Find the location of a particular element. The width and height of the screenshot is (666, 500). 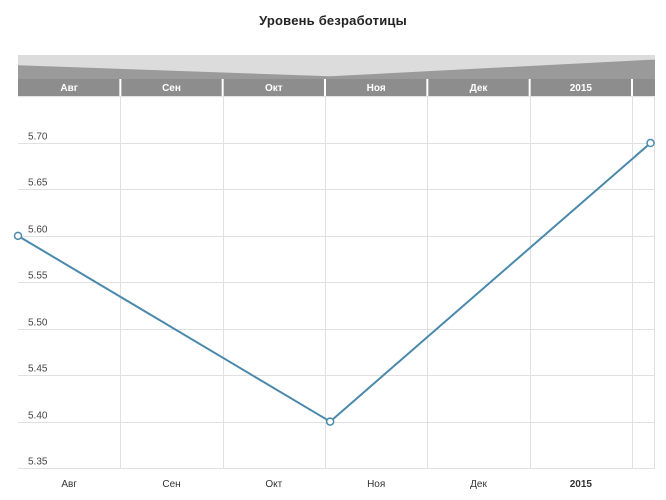

navigator-month-label: Авг is located at coordinates (69, 88).